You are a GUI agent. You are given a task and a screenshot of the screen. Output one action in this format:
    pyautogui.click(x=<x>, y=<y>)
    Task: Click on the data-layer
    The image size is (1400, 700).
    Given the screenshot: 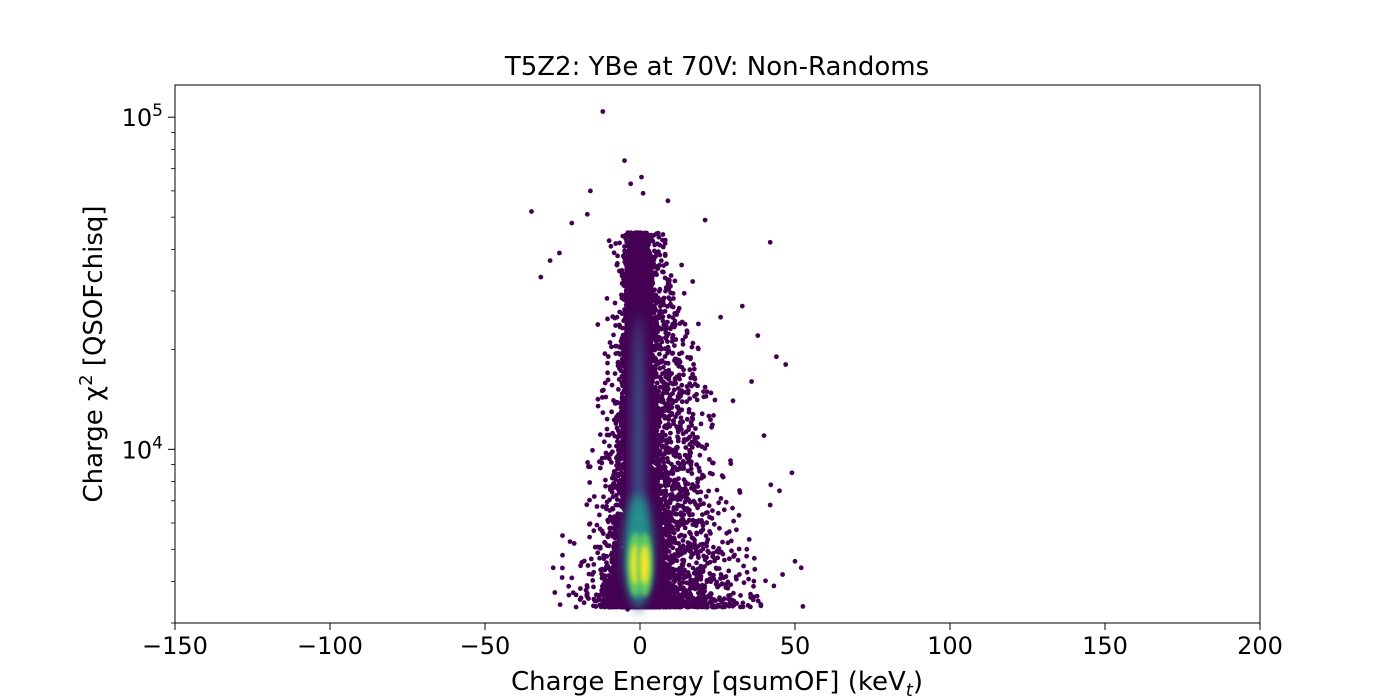 What is the action you would take?
    pyautogui.click(x=667, y=362)
    